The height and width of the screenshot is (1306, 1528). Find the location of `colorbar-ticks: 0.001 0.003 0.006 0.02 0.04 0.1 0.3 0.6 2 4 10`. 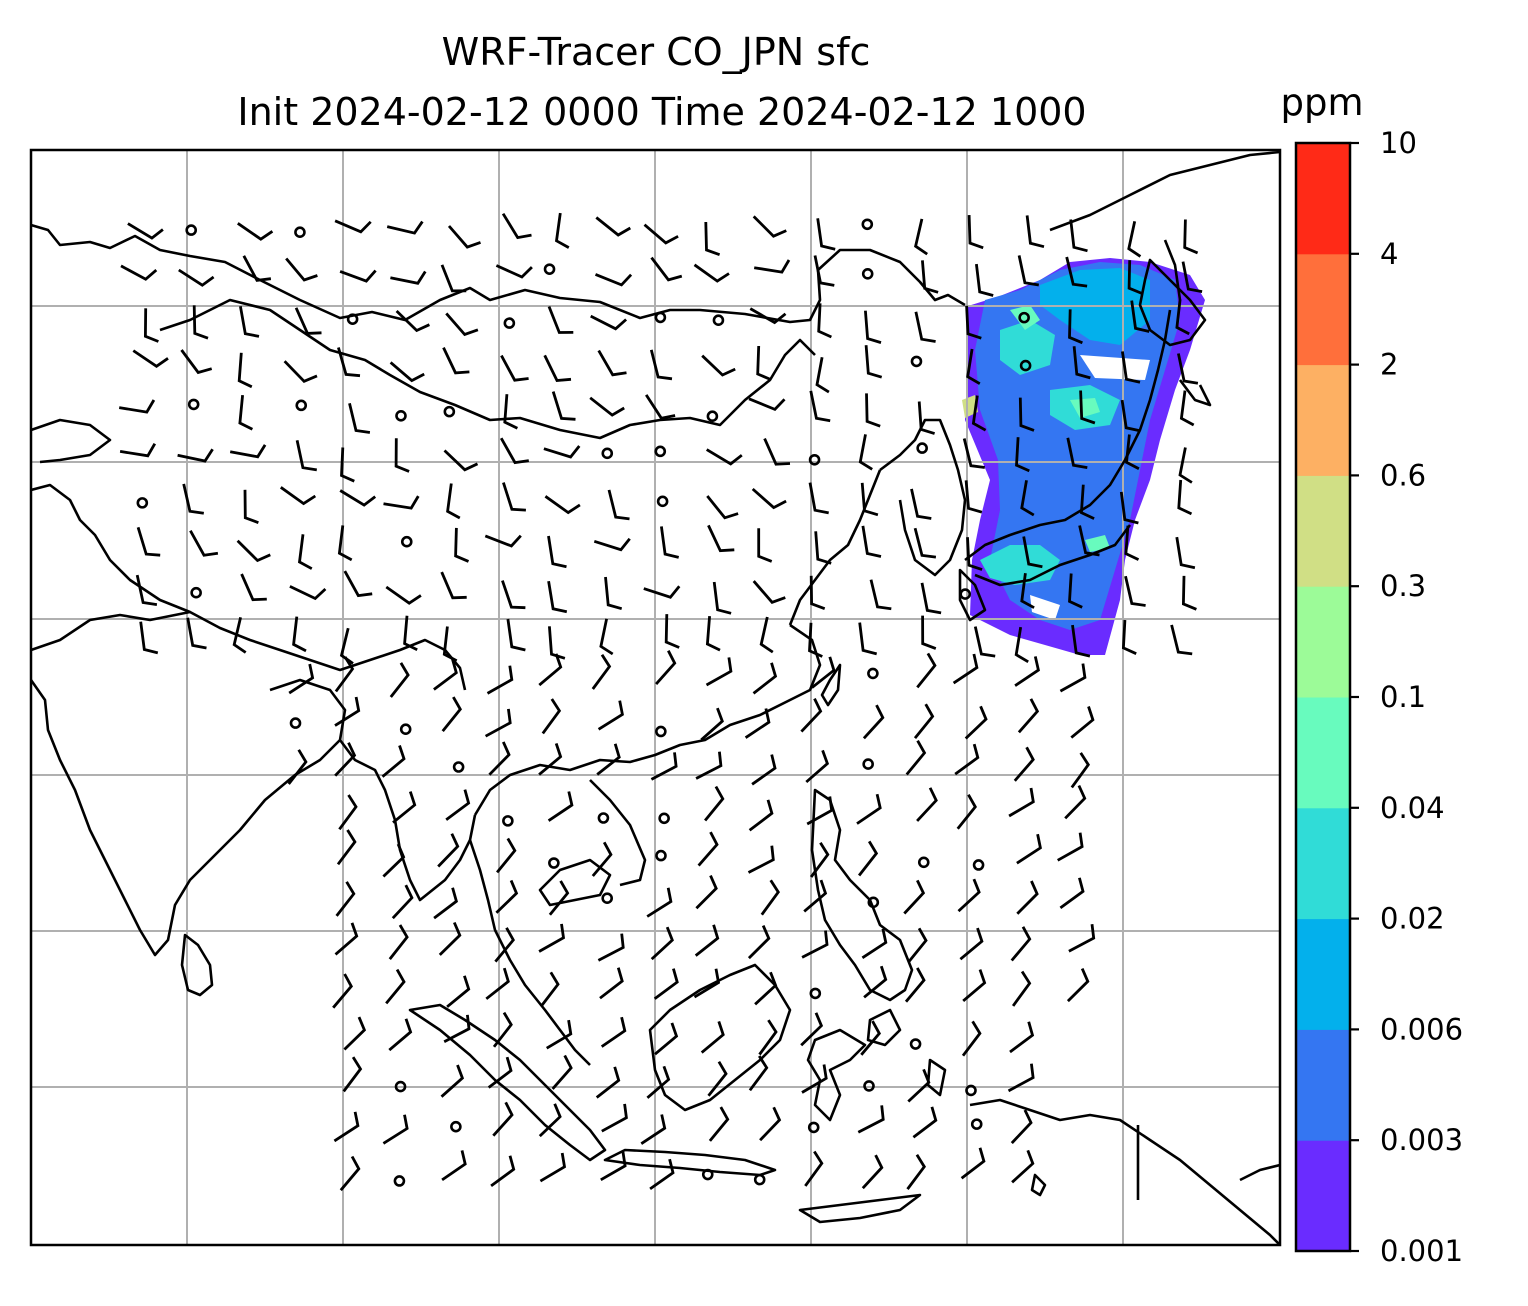

colorbar-ticks: 0.001 0.003 0.006 0.02 0.04 0.1 0.3 0.6 2 4 10 is located at coordinates (1406, 697).